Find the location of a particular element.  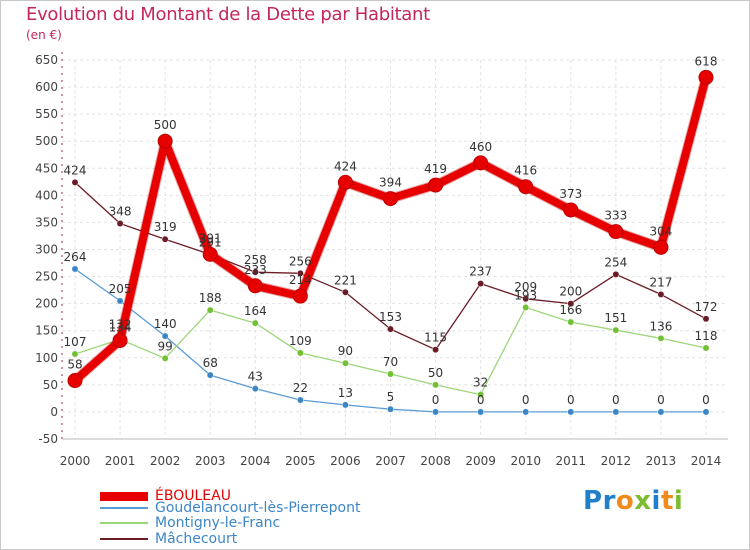

x-tick-label: 2002 is located at coordinates (165, 461).